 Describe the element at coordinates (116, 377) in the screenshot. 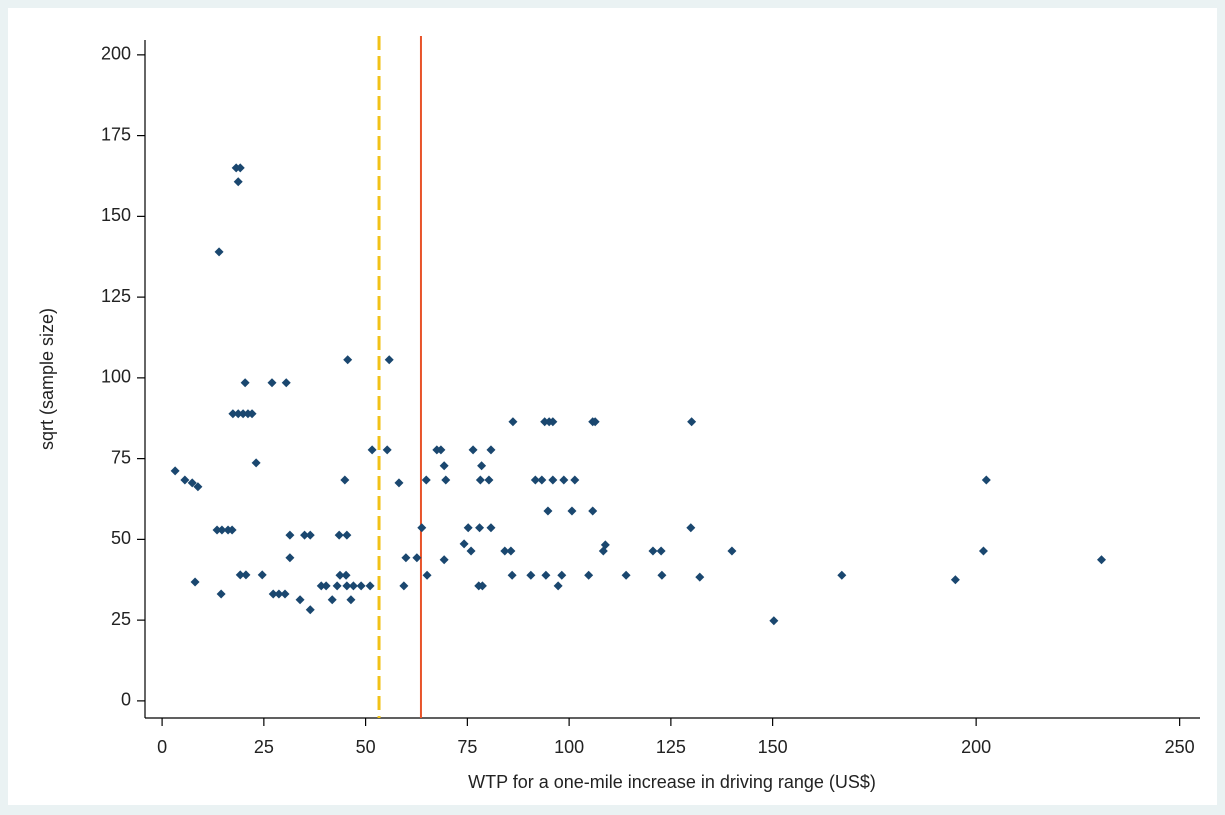

I see `y-tick-label: 100` at that location.